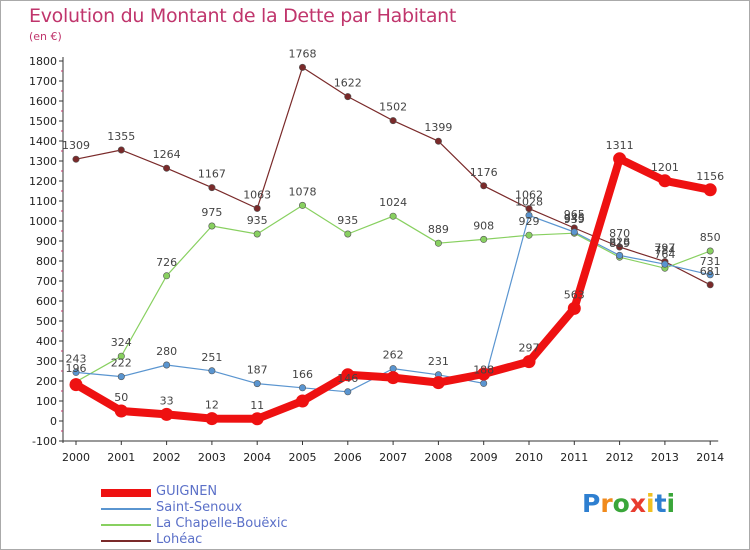 This screenshot has height=550, width=750. Describe the element at coordinates (529, 348) in the screenshot. I see `data-label: 297` at that location.